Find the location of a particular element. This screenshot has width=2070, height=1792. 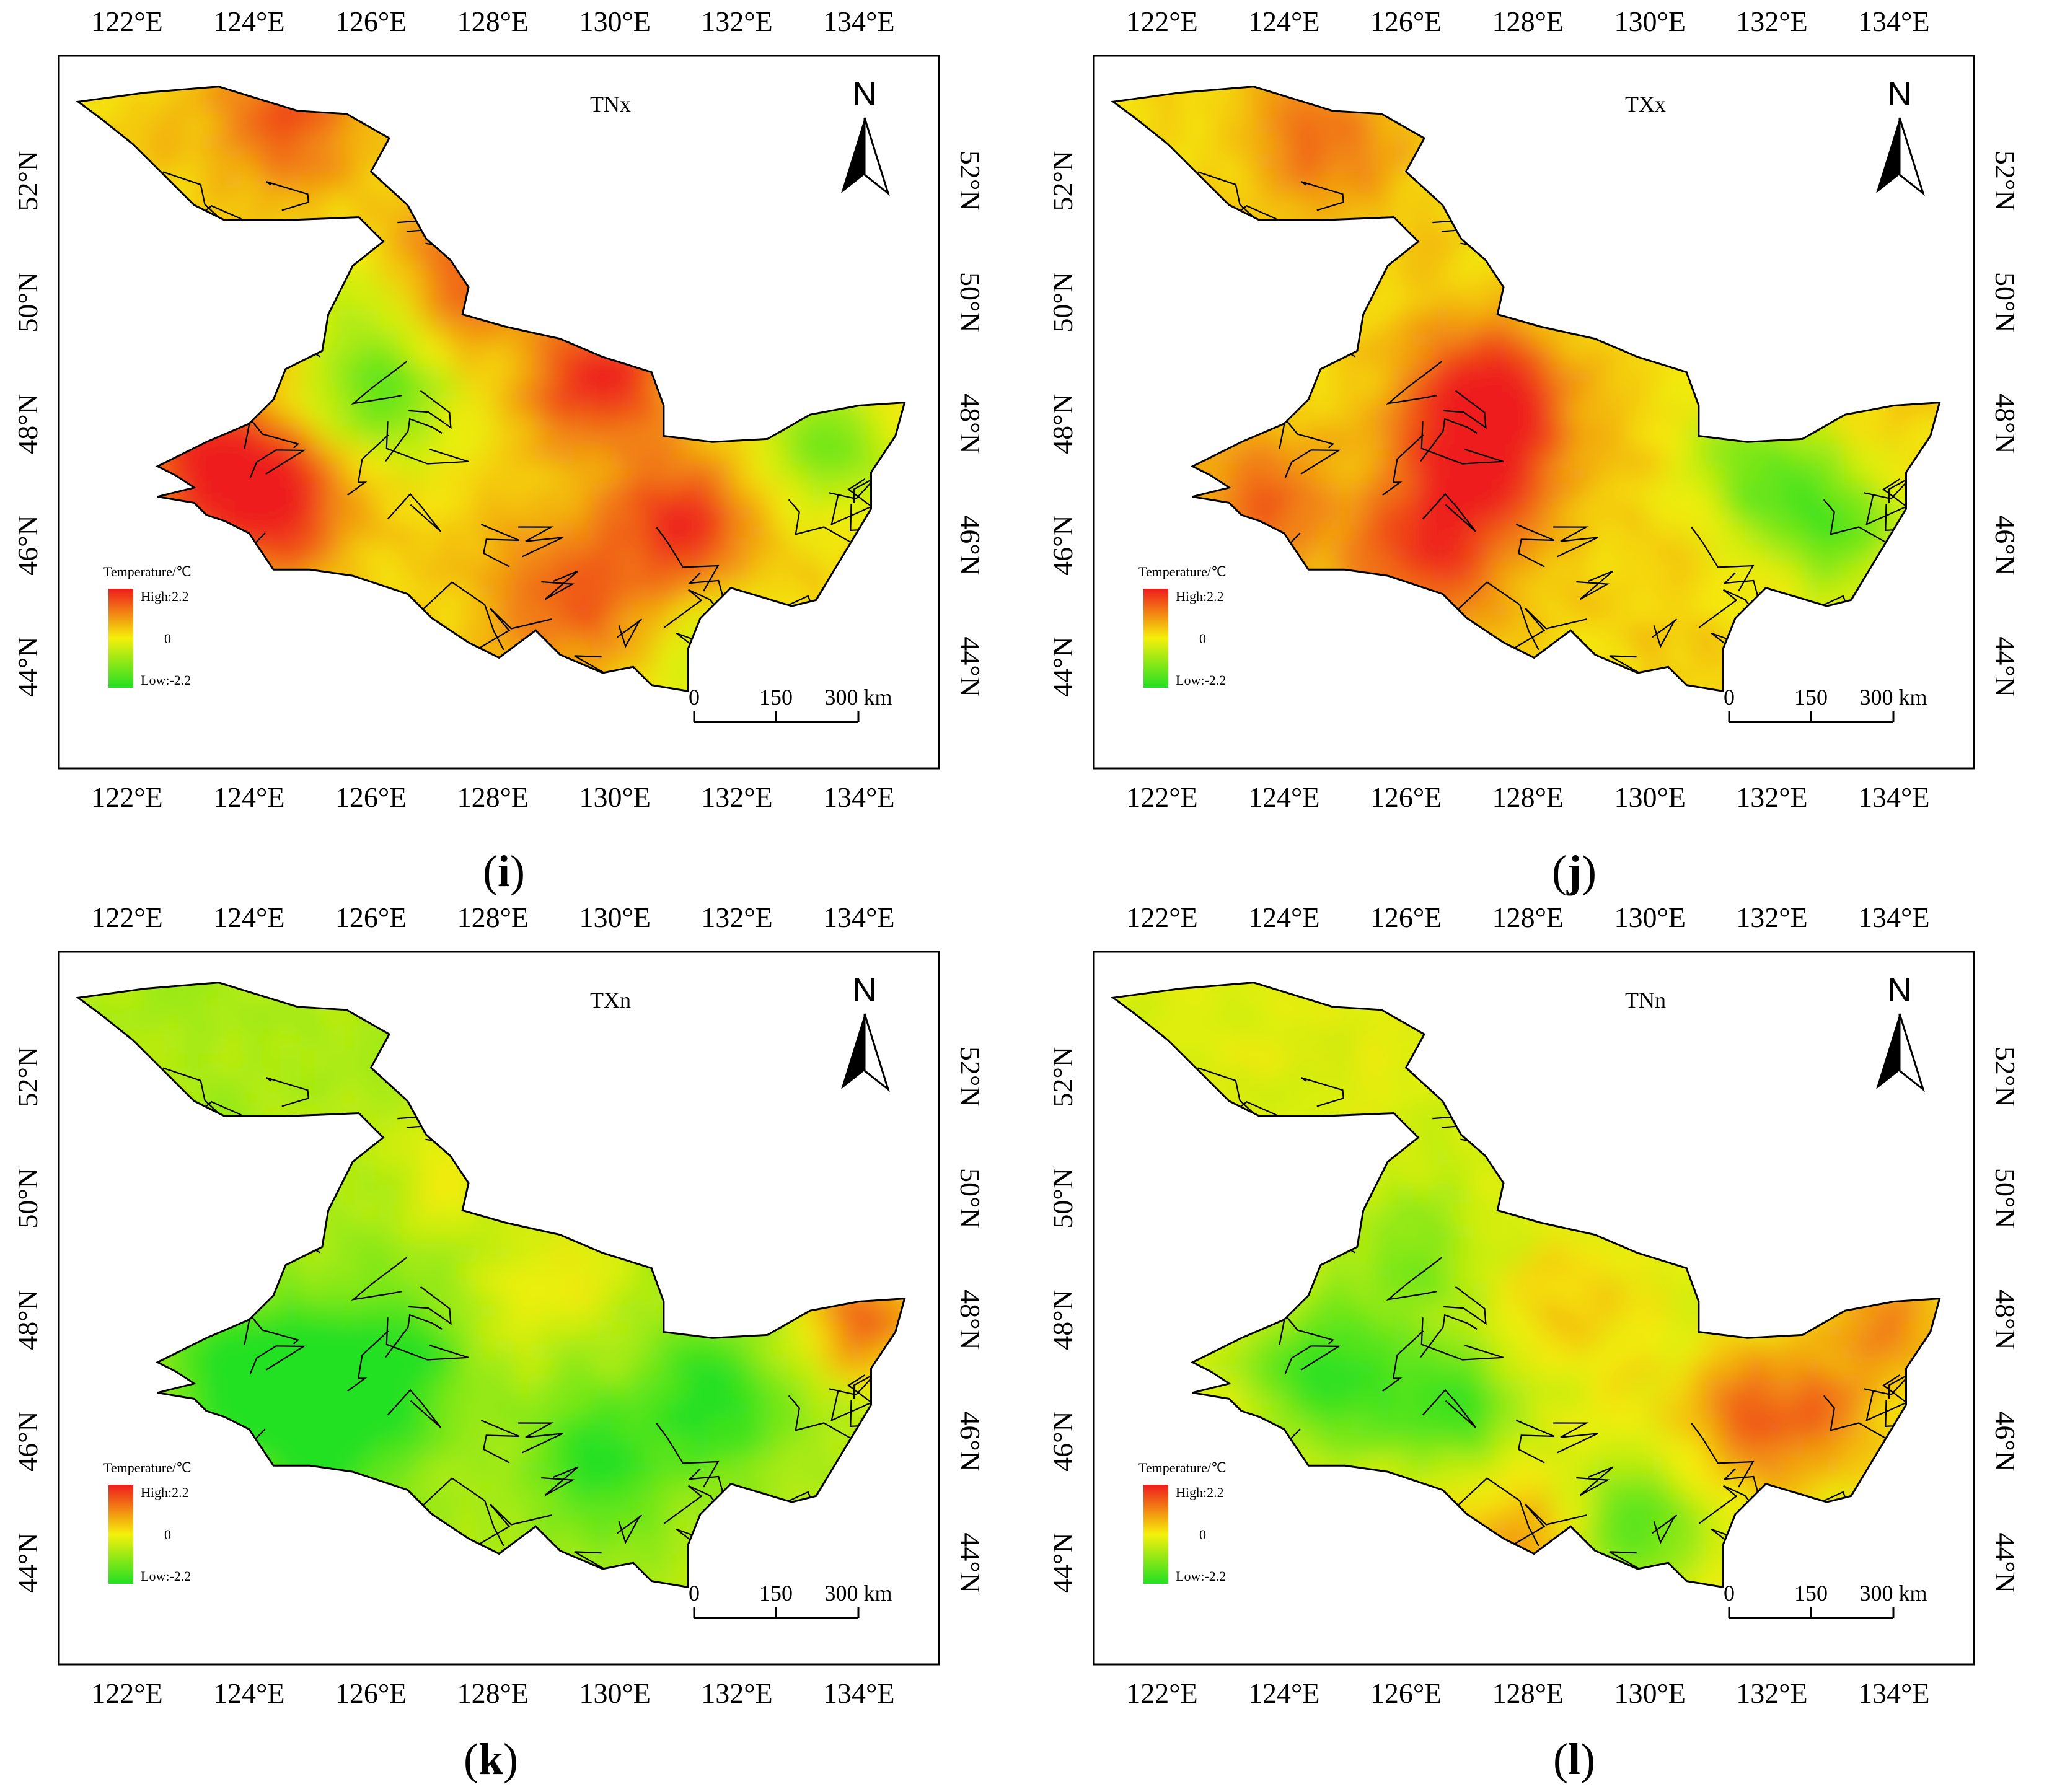

lon-label-bottom: 130°E is located at coordinates (1650, 1693).